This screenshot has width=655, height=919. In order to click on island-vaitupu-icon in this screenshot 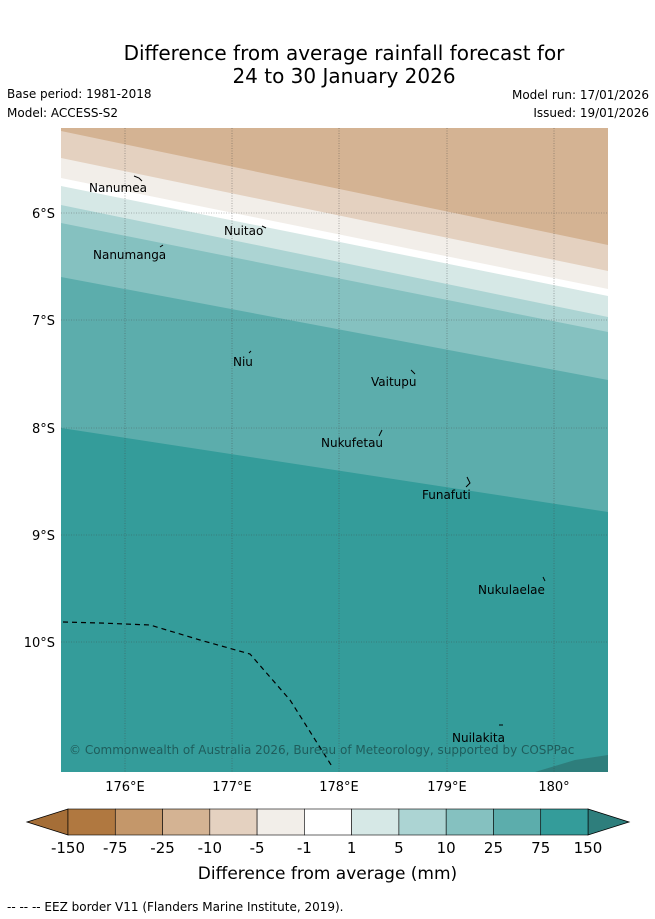, I will do `click(413, 372)`.